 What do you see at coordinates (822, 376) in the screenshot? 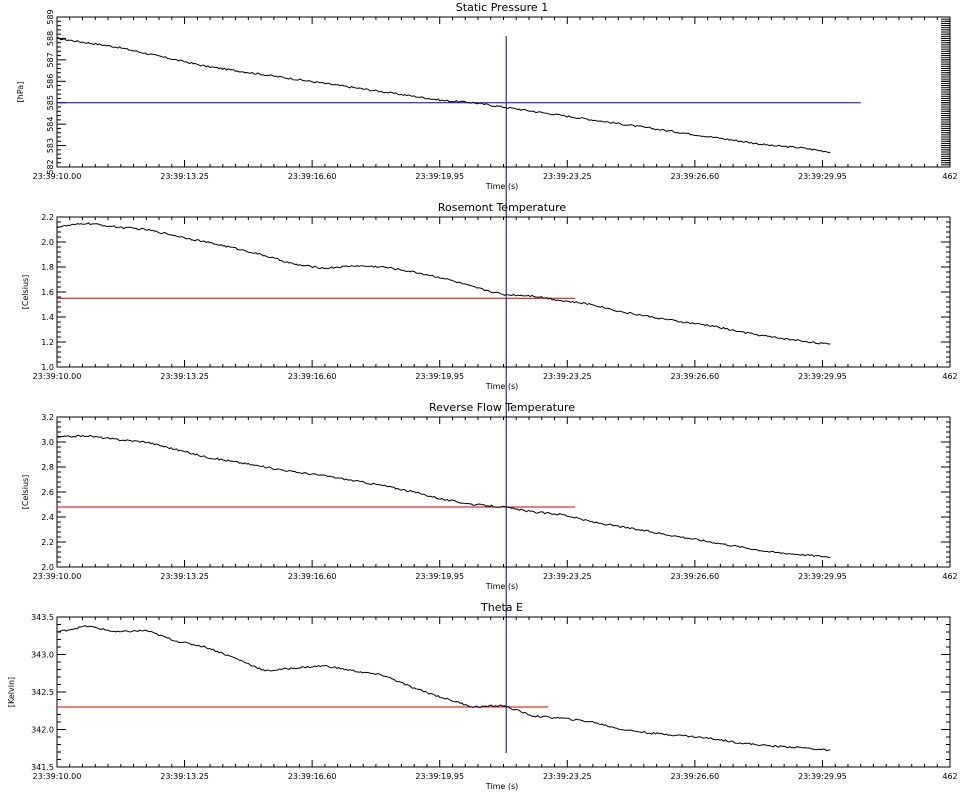
I see `chart-2-x-tick-label: 23:39:29.95` at bounding box center [822, 376].